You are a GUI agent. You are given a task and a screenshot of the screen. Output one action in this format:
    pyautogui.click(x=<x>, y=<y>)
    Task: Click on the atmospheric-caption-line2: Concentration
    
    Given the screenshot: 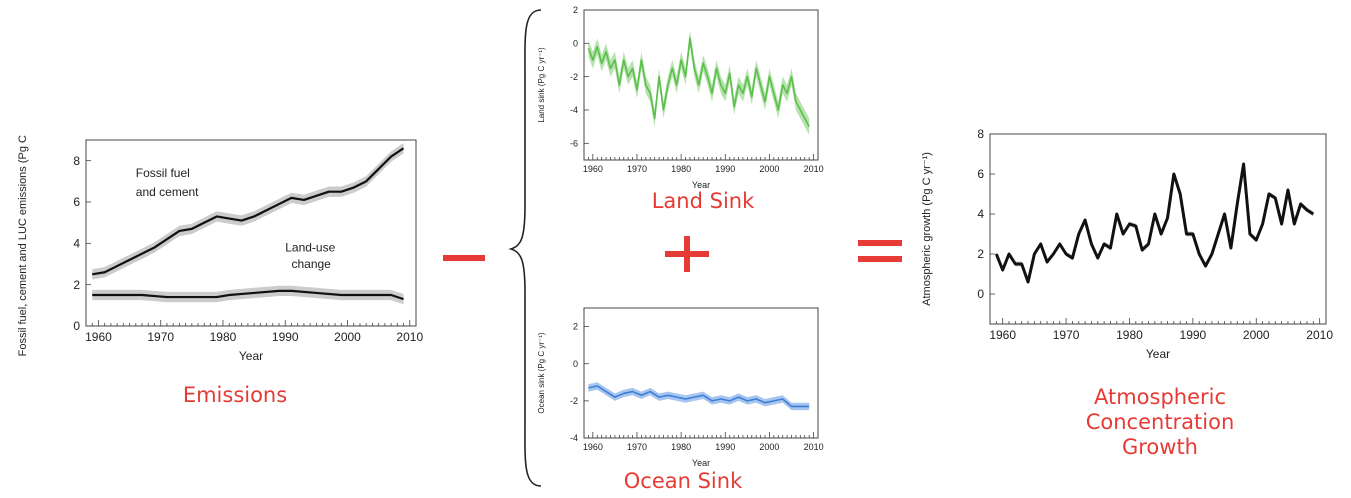 What is the action you would take?
    pyautogui.click(x=1160, y=422)
    